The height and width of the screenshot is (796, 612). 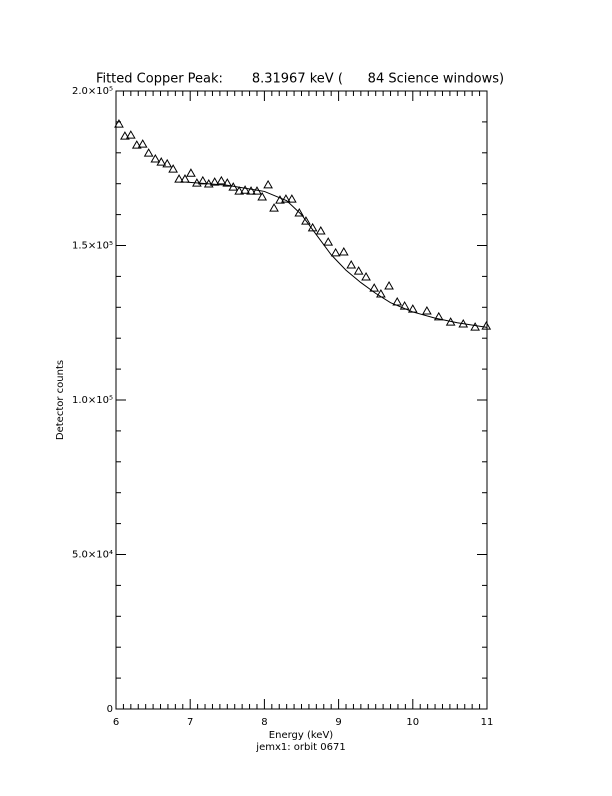 I want to click on x-tick-label: 10, so click(x=412, y=722).